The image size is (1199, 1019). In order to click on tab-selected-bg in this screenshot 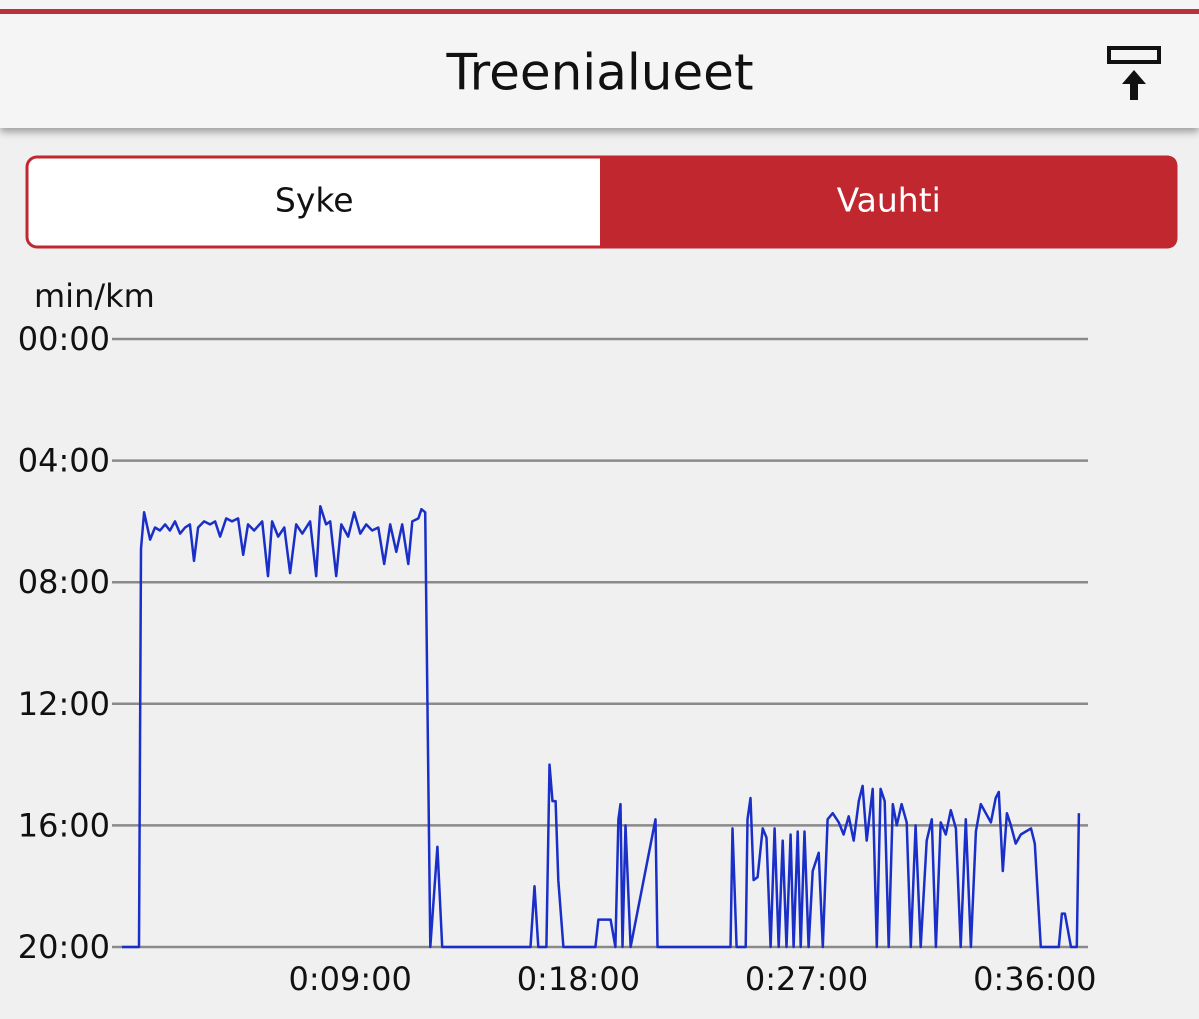, I will do `click(889, 202)`.